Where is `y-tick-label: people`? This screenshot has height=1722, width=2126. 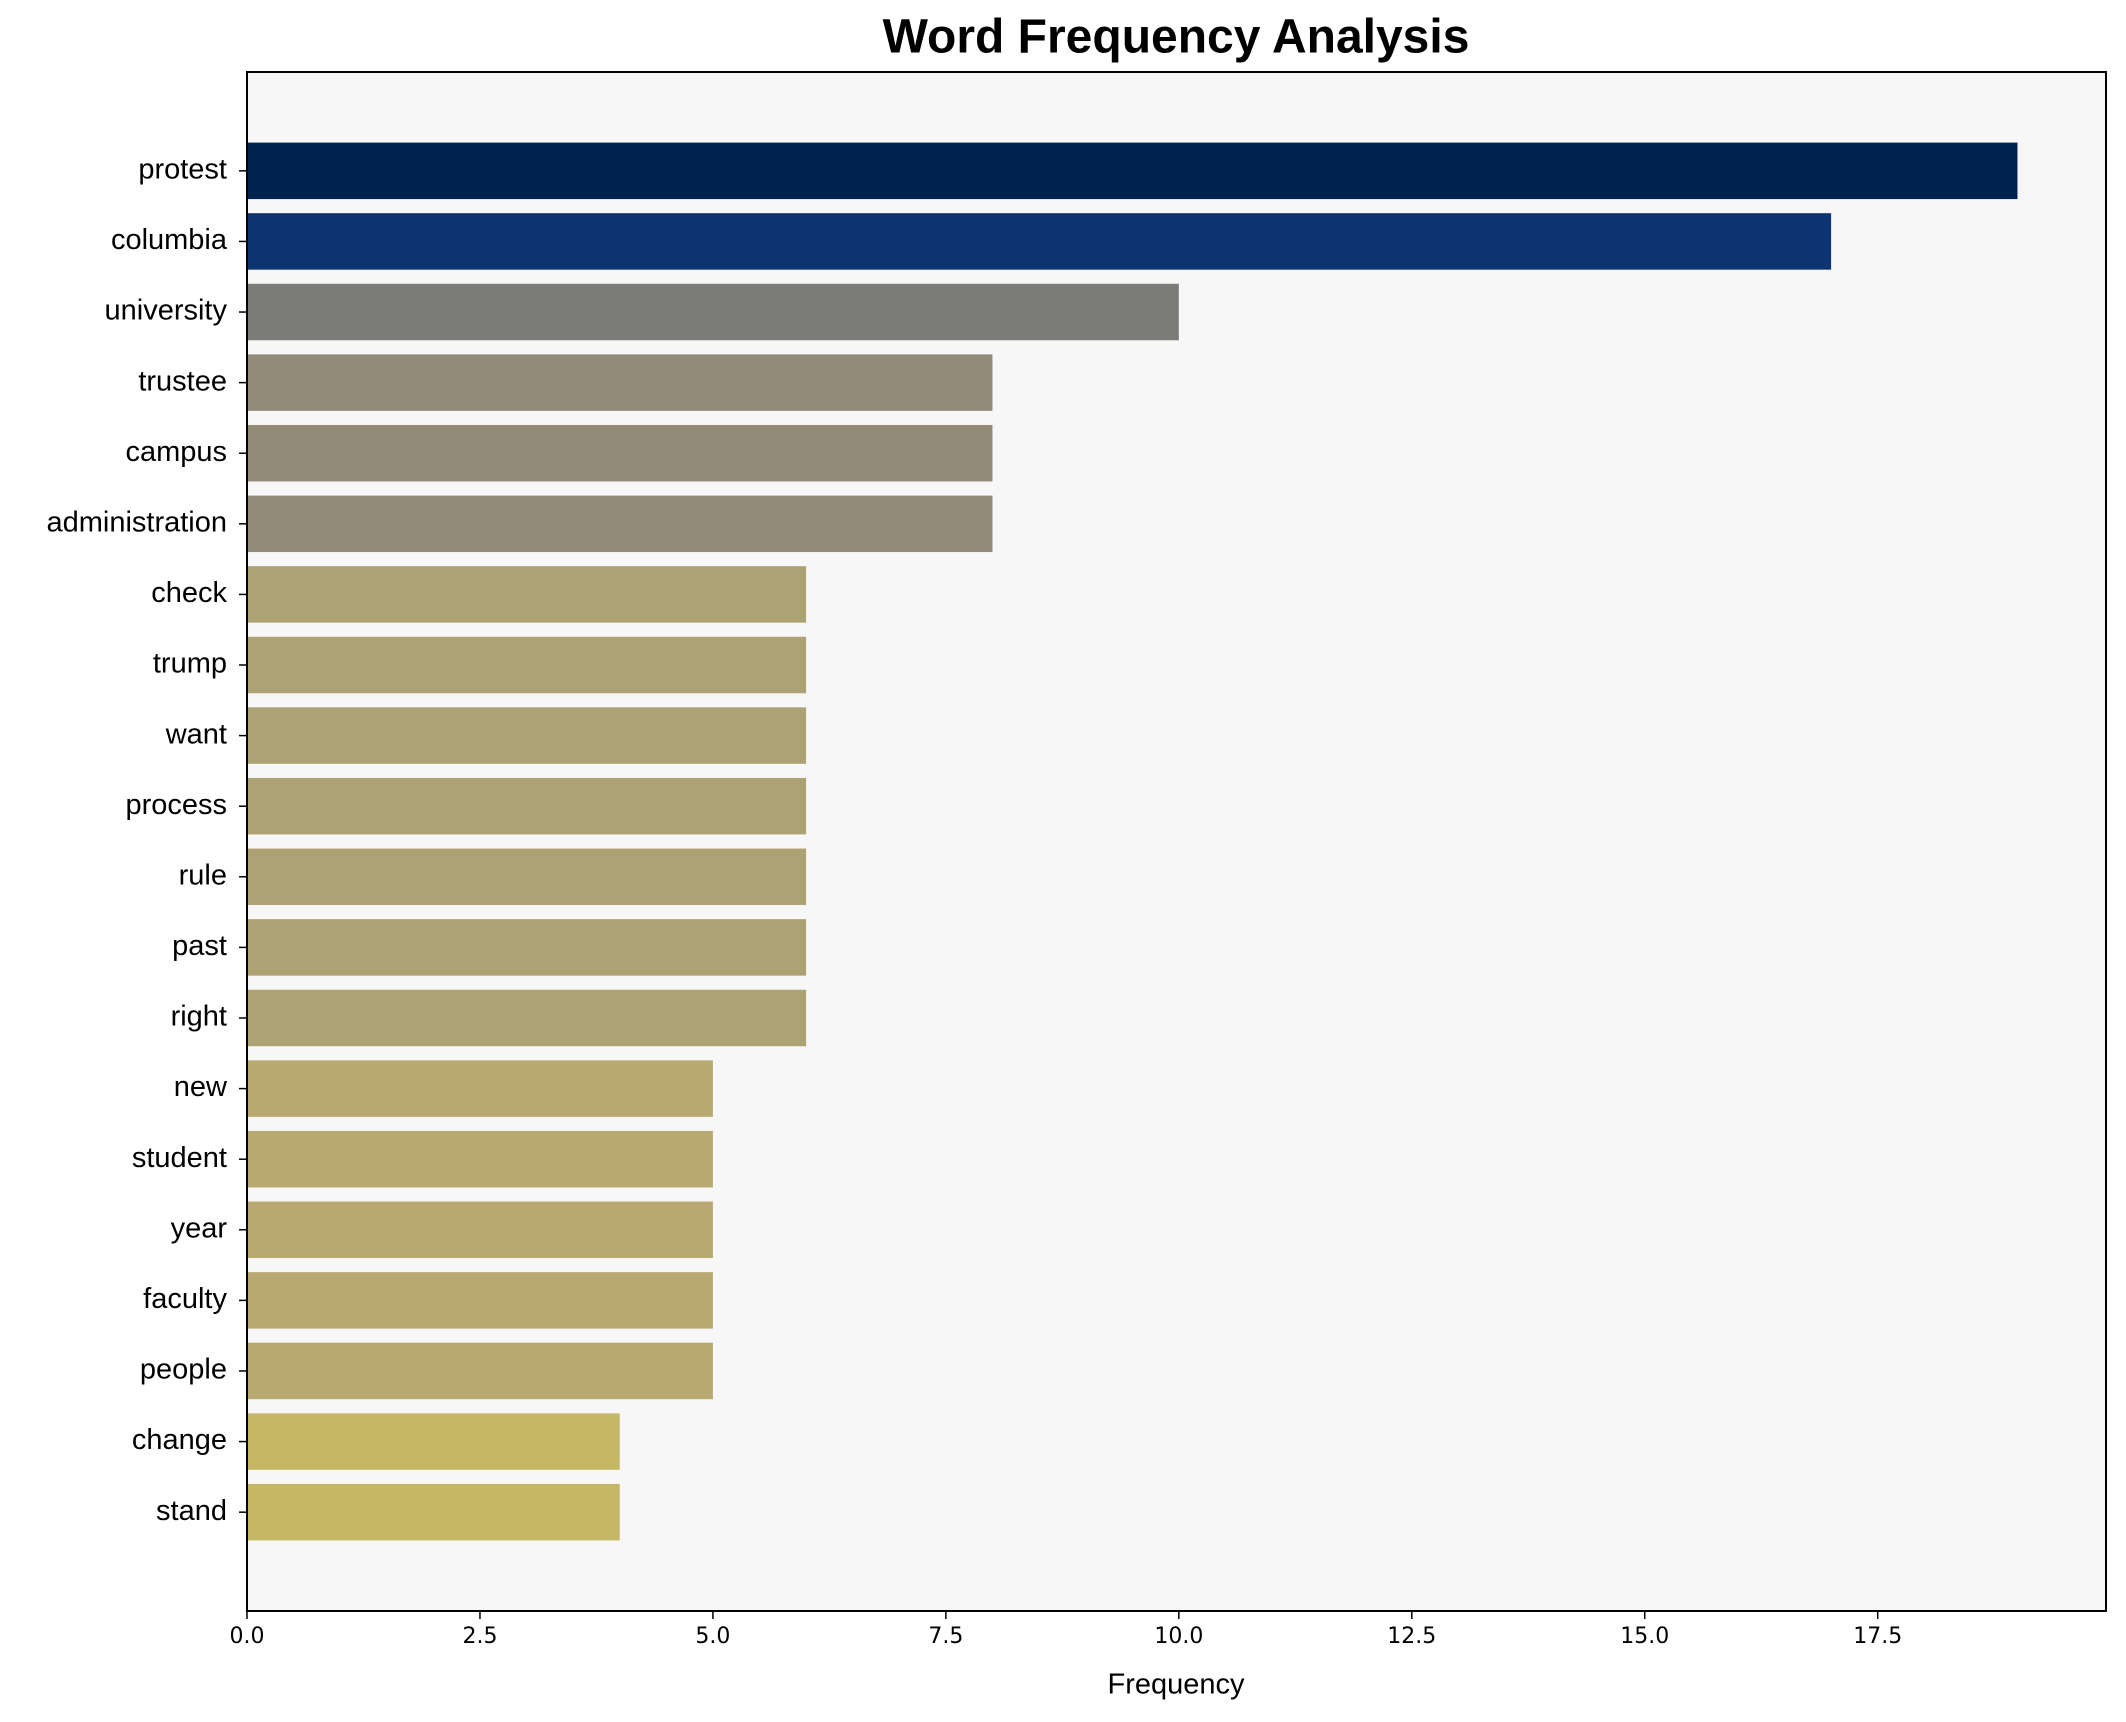
y-tick-label: people is located at coordinates (183, 1370).